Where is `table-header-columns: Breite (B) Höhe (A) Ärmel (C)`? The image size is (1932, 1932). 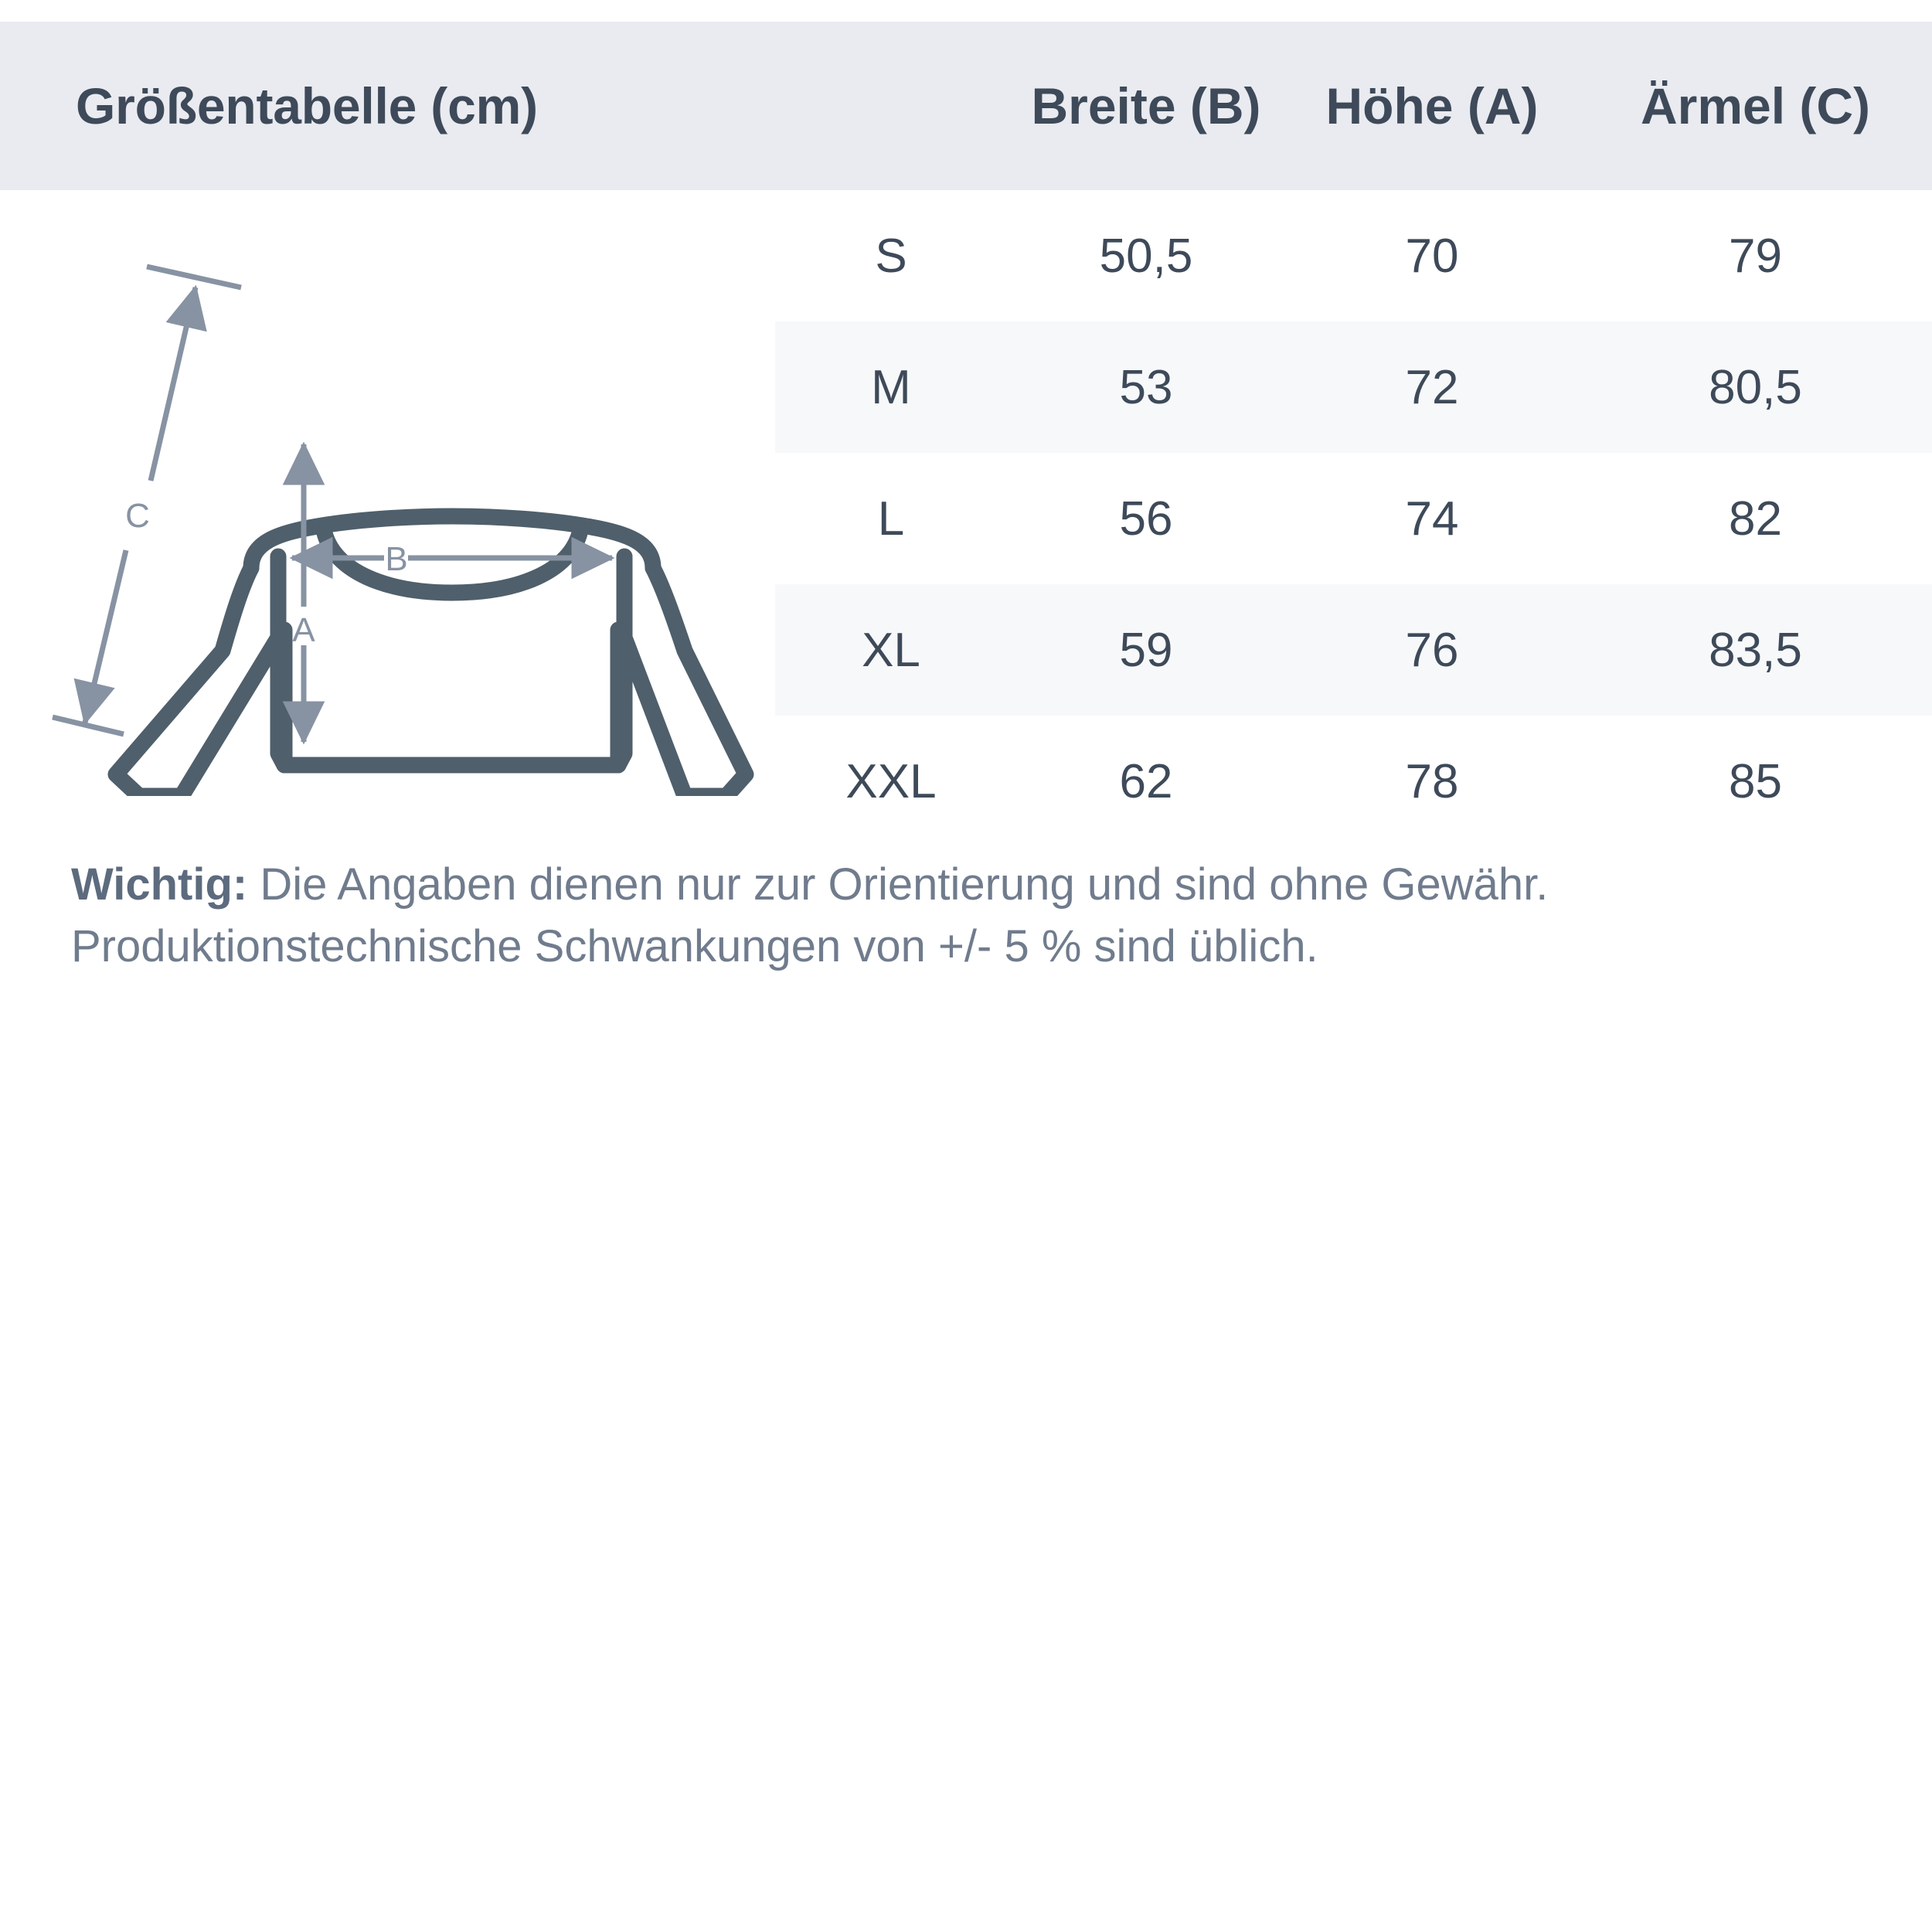
table-header-columns: Breite (B) Höhe (A) Ärmel (C) is located at coordinates (1354, 106).